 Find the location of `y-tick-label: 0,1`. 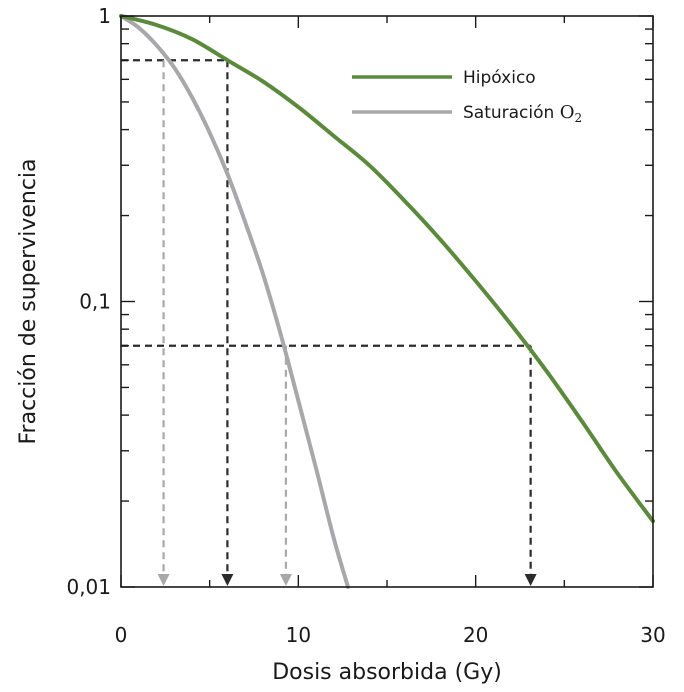

y-tick-label: 0,1 is located at coordinates (95, 302).